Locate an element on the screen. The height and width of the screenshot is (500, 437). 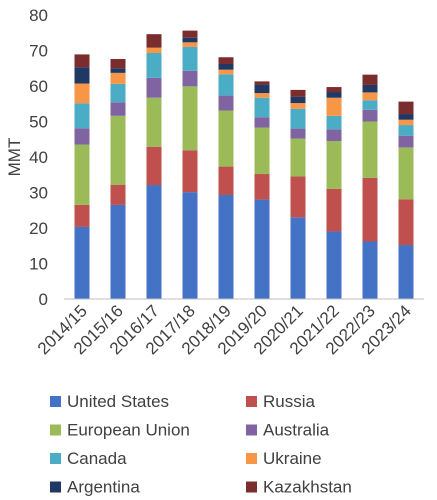
legend-label: United States is located at coordinates (118, 401).